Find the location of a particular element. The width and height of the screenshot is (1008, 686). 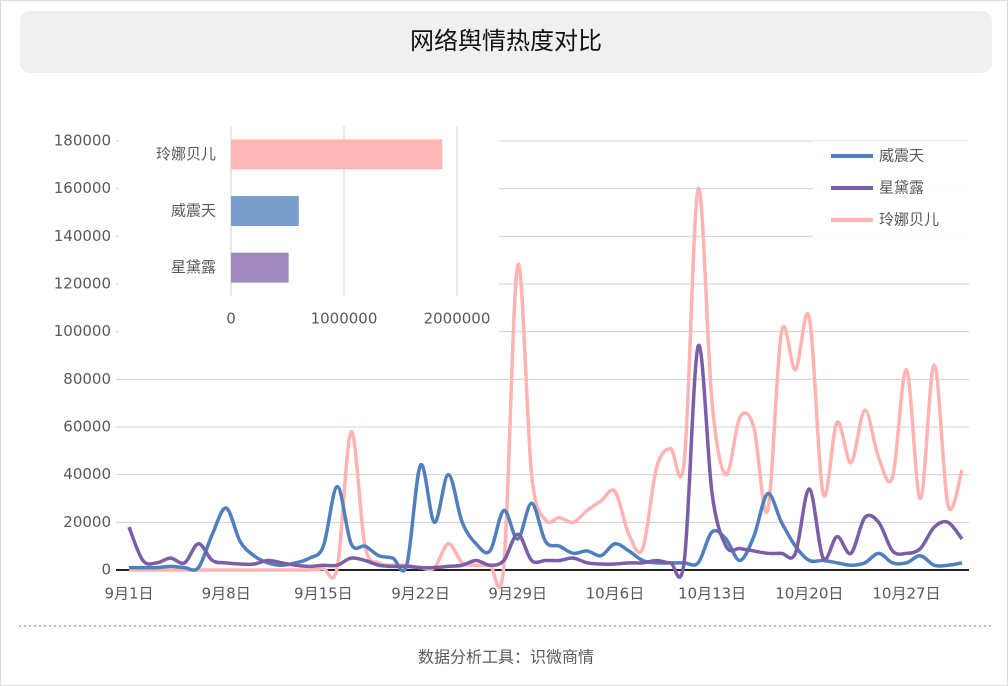

y-tick-label: 140000 is located at coordinates (82, 236).